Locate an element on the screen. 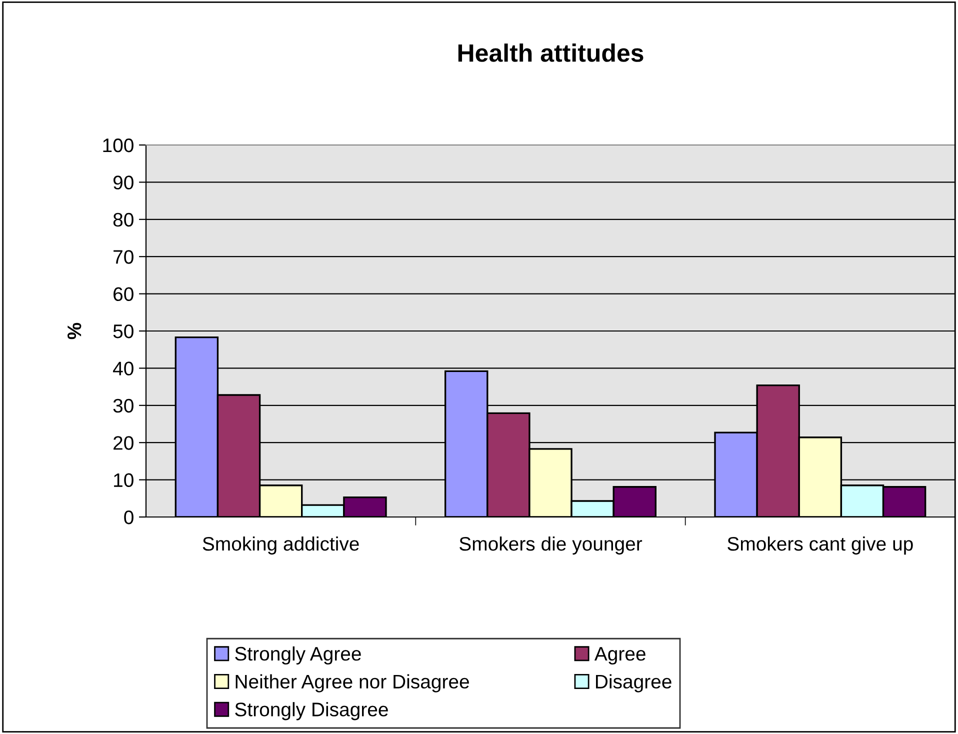 Image resolution: width=958 pixels, height=734 pixels. y-tick-label: 60 is located at coordinates (124, 294).